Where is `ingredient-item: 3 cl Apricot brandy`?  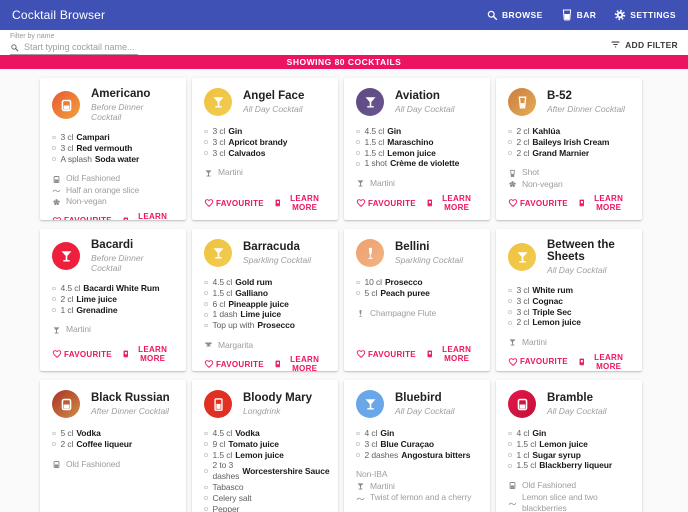
ingredient-item: 3 cl Apricot brandy is located at coordinates (265, 142).